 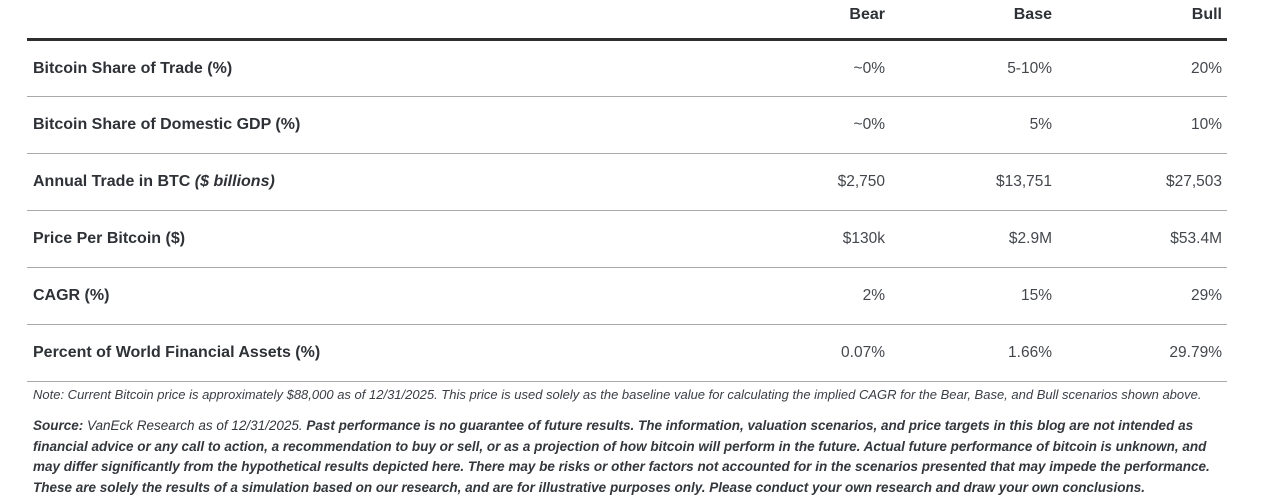 What do you see at coordinates (374, 353) in the screenshot?
I see `row-label: Percent of World Financial Assets (%)` at bounding box center [374, 353].